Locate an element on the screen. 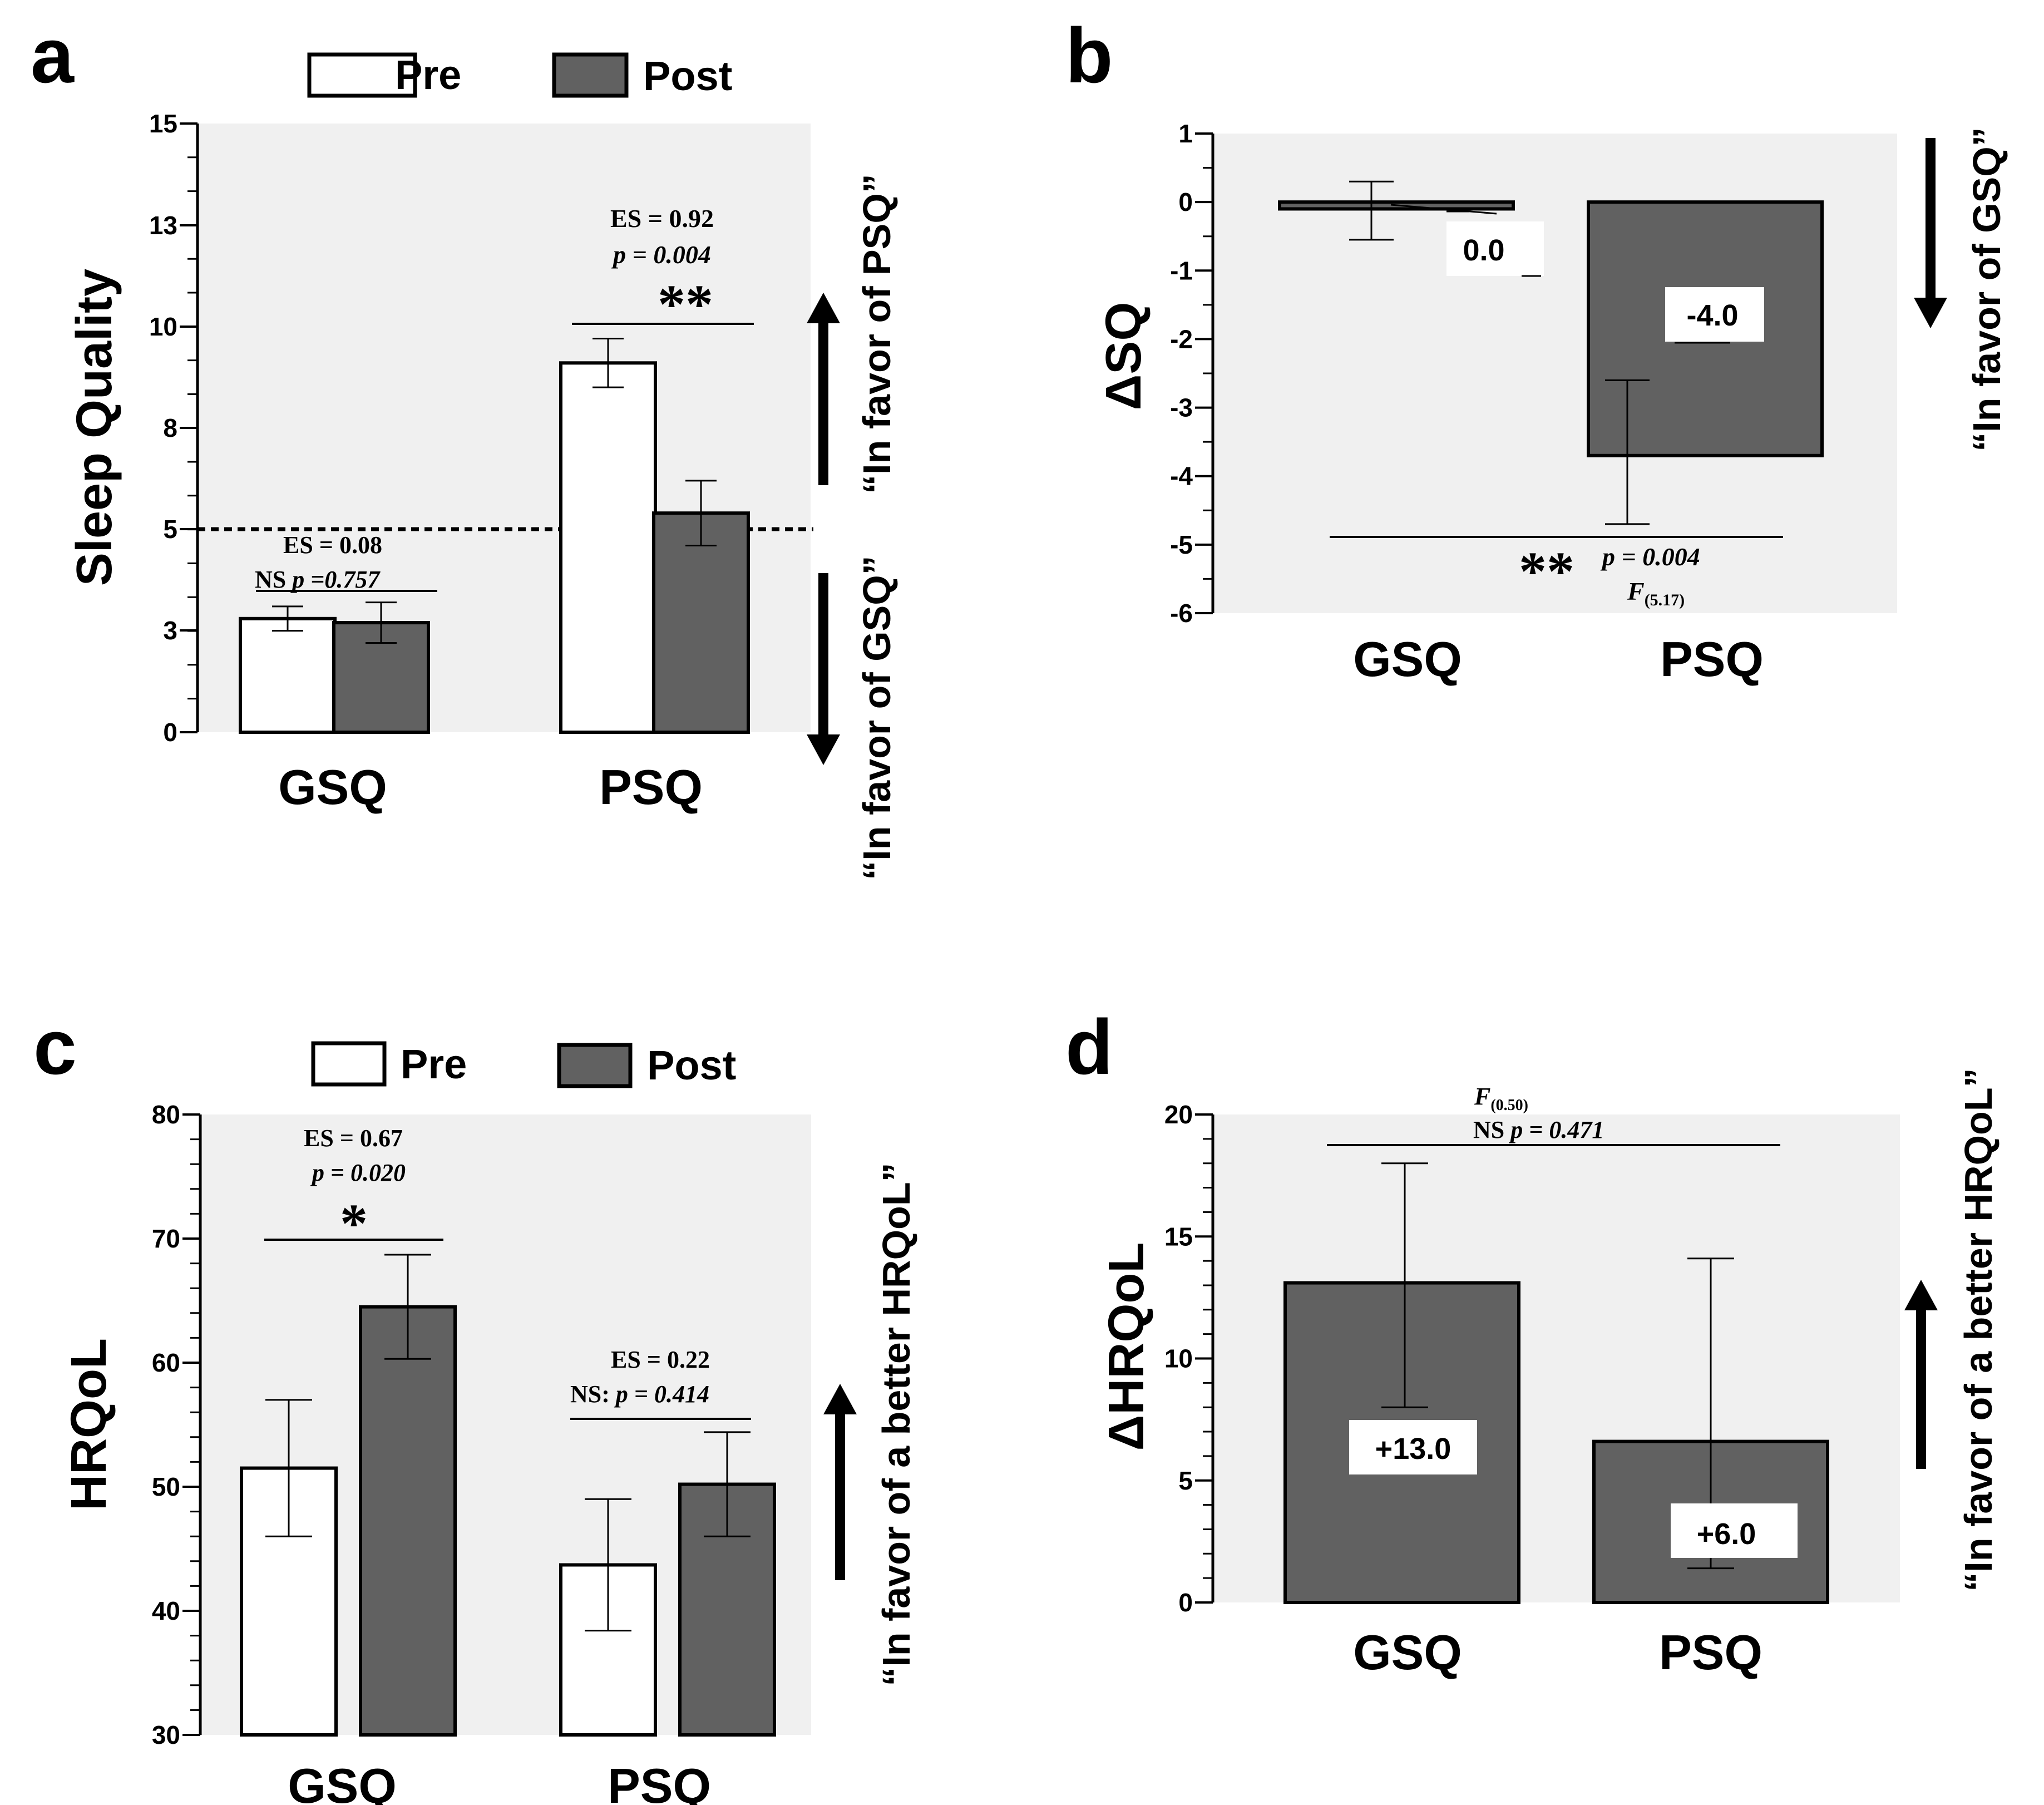 This screenshot has width=2044, height=1805. panel-d-letter: d is located at coordinates (1089, 1047).